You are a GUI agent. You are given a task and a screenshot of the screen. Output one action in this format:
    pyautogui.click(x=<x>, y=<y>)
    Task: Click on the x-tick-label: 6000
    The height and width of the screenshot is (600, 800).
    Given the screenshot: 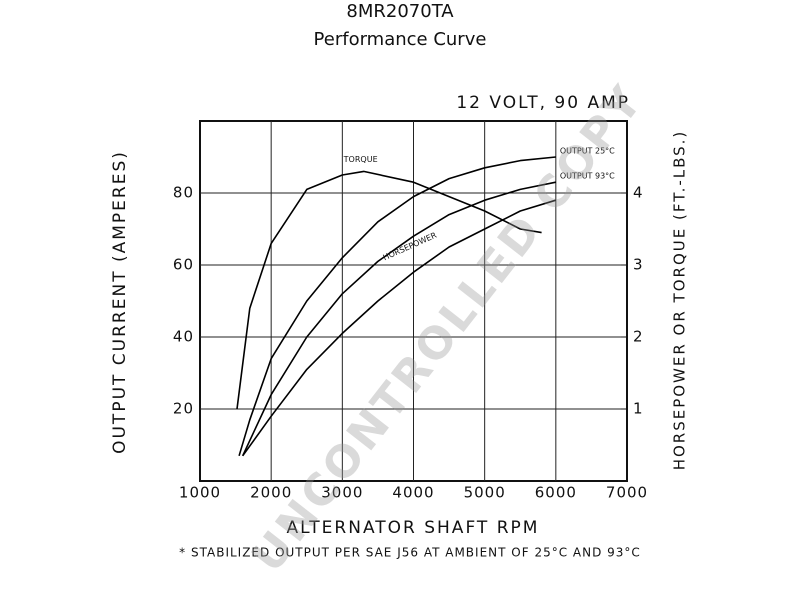 What is the action you would take?
    pyautogui.click(x=556, y=493)
    